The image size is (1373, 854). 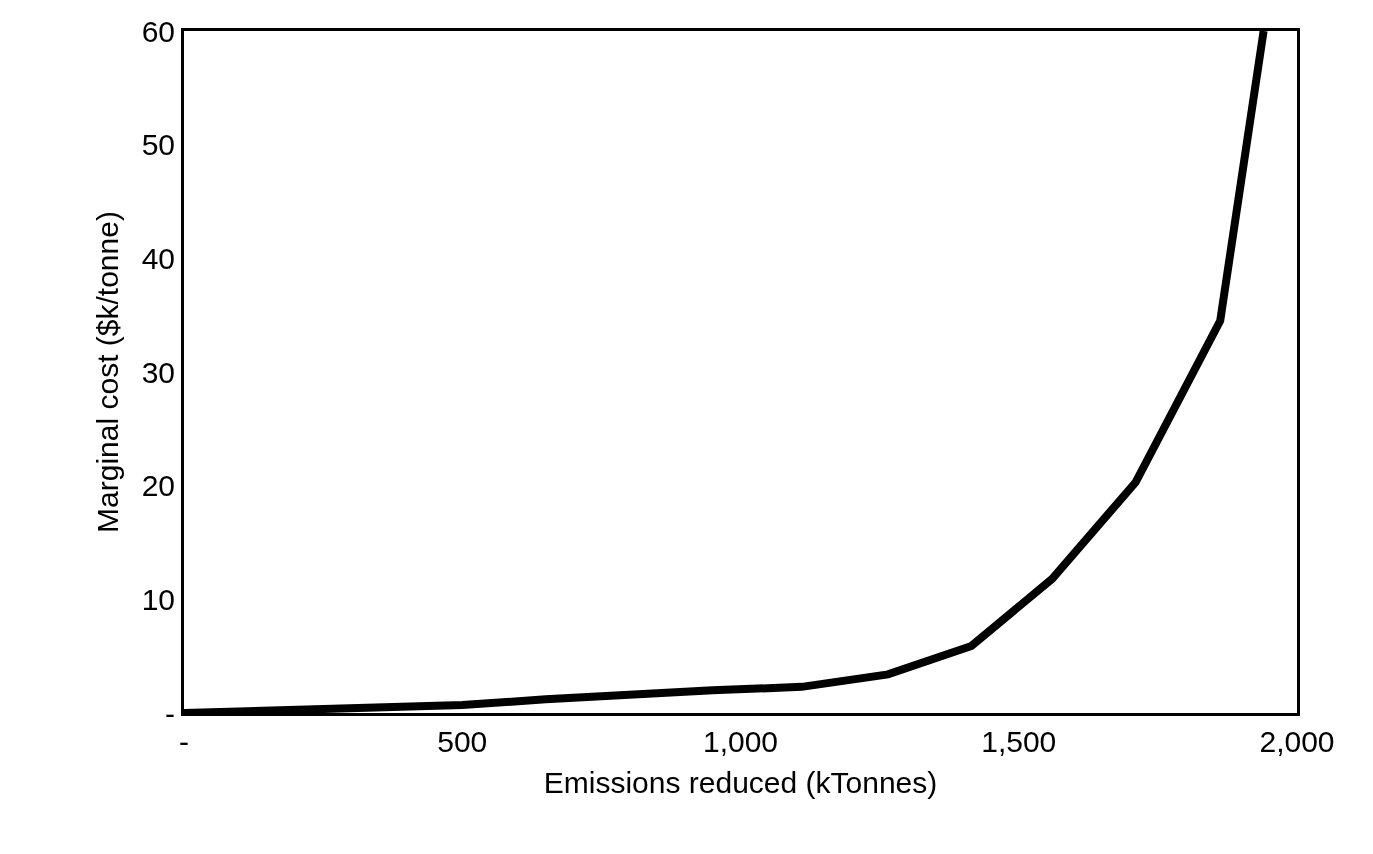 I want to click on y-tick-label: 30, so click(x=158, y=372).